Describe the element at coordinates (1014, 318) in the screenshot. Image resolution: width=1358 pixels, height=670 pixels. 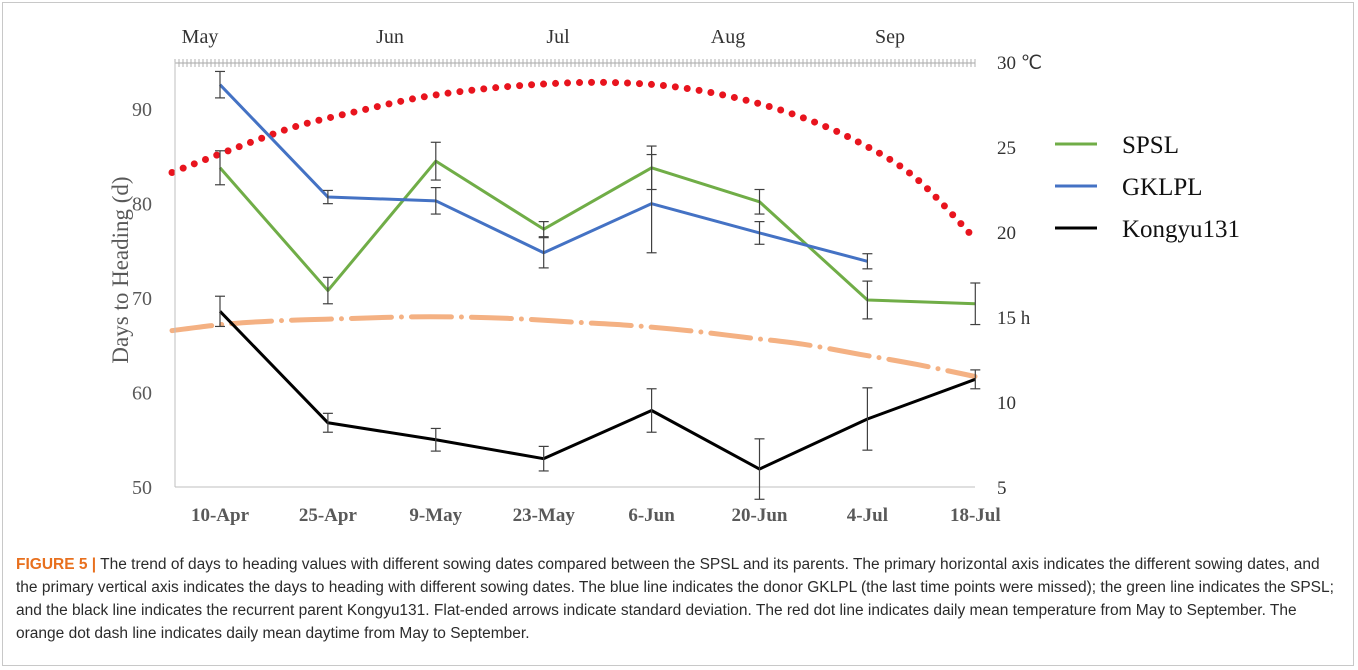
I see `secondary-tick-label: 15 h` at that location.